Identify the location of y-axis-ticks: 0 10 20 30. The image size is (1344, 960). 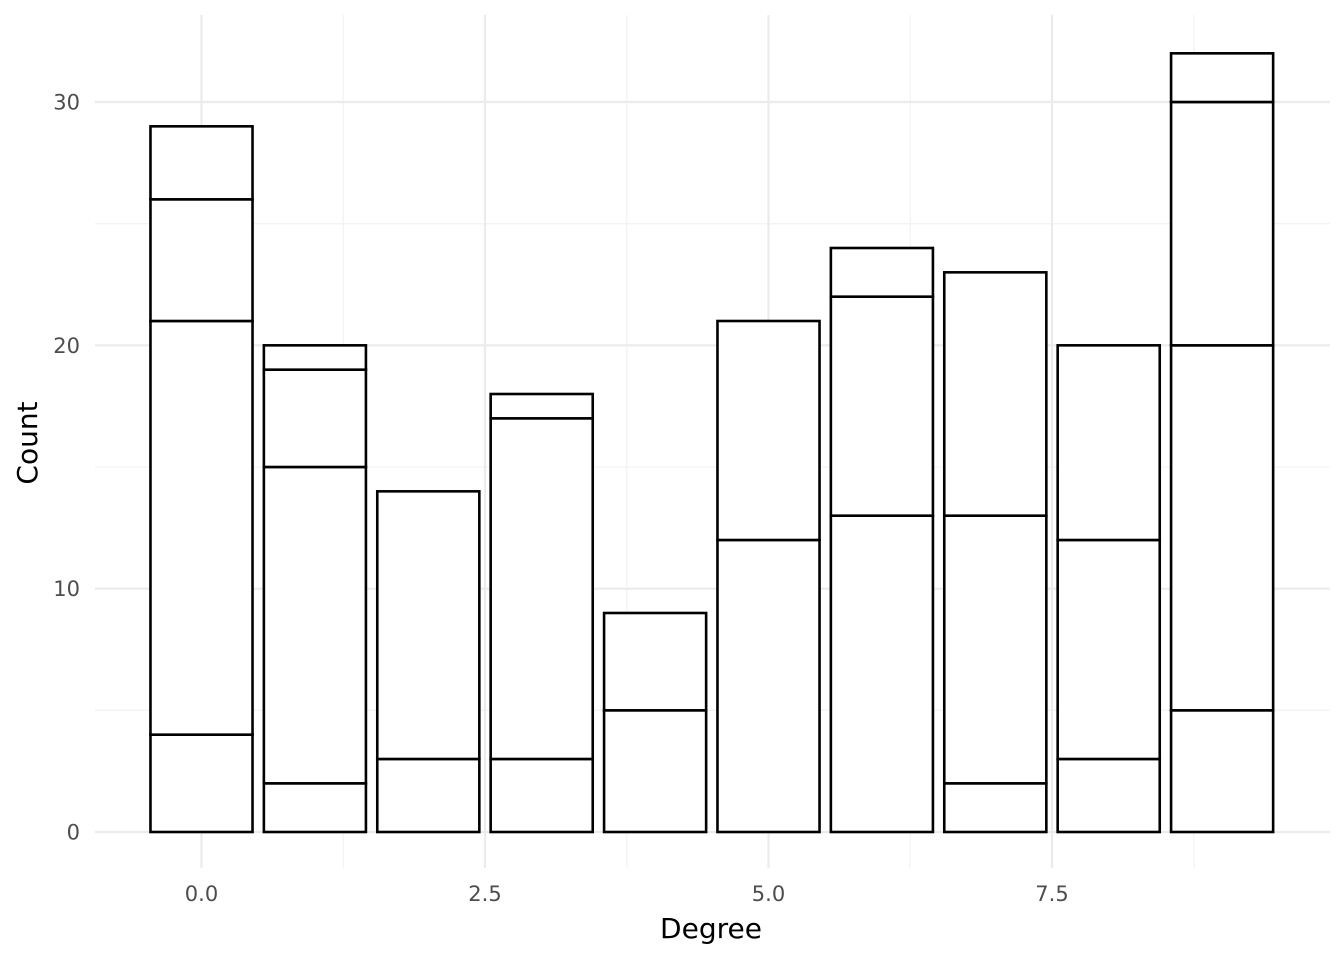
(66, 468).